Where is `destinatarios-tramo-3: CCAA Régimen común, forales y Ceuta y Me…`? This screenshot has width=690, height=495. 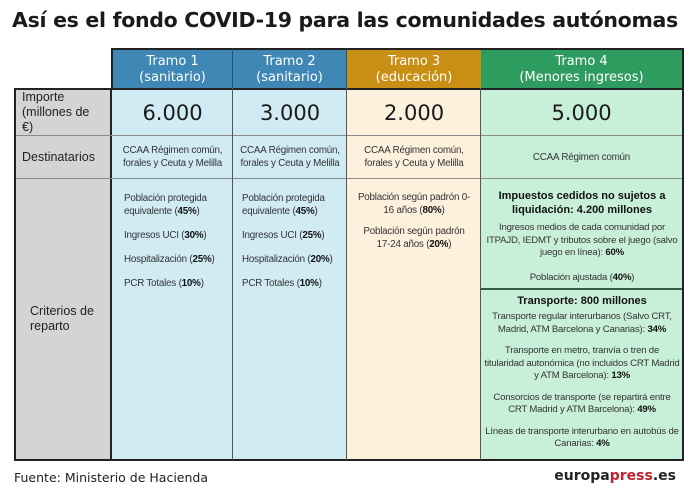
destinatarios-tramo-3: CCAA Régimen común, forales y Ceuta y Me… is located at coordinates (414, 157).